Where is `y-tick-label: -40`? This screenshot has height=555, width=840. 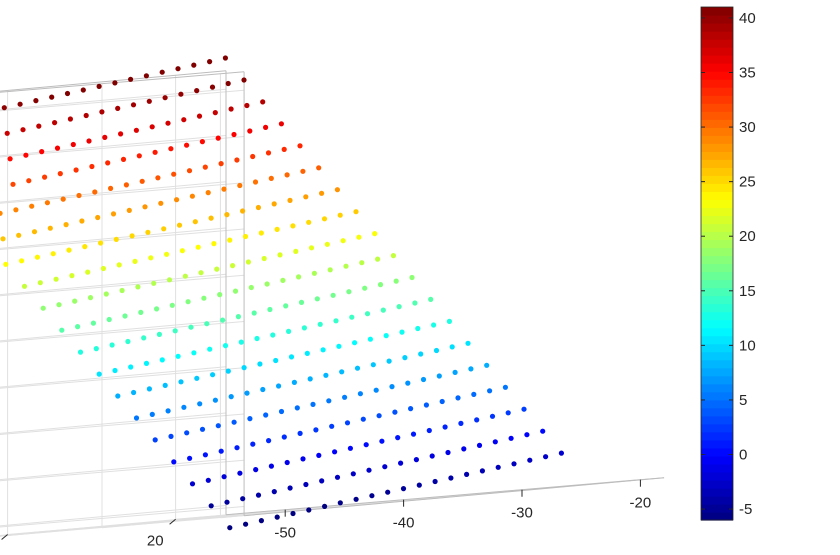 y-tick-label: -40 is located at coordinates (404, 523).